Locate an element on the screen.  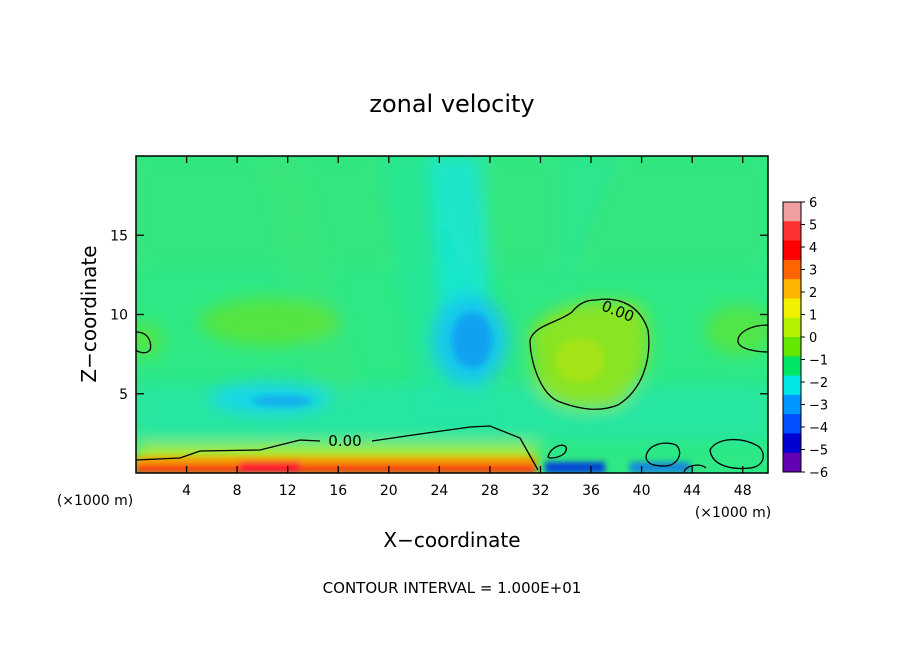
x-tick-label: 32 is located at coordinates (541, 491).